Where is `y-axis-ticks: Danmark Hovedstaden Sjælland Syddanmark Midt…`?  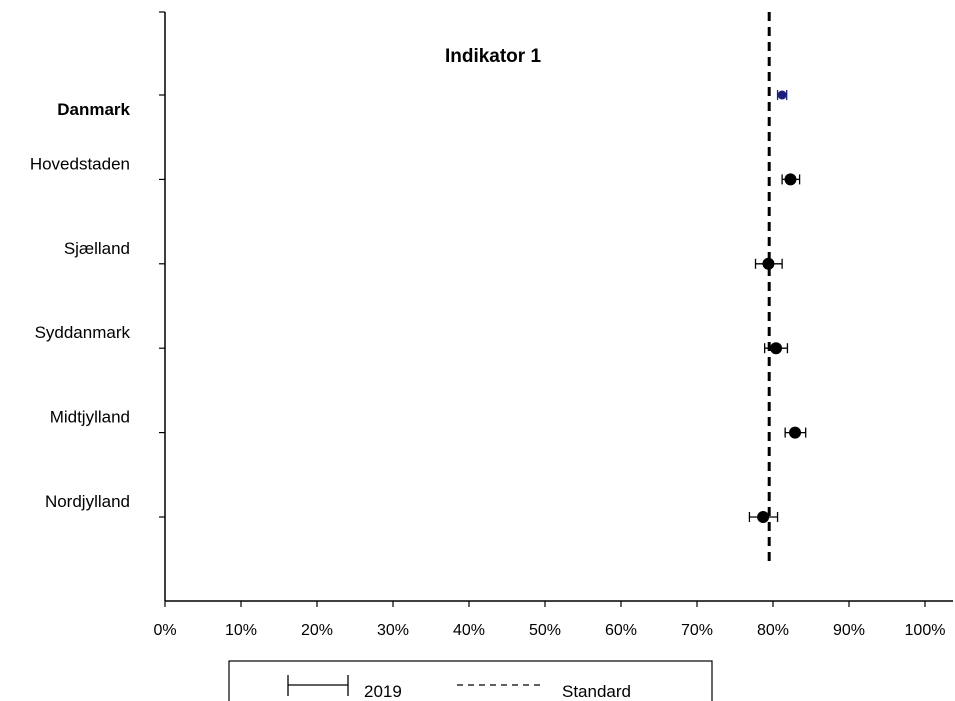 y-axis-ticks: Danmark Hovedstaden Sjælland Syddanmark Midt… is located at coordinates (97, 264).